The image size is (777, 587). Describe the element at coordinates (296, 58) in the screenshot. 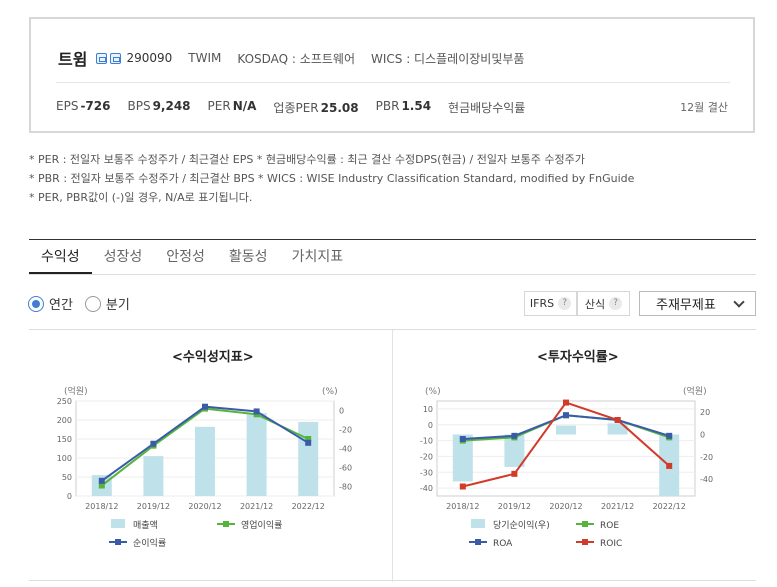

I see `market-sector: KOSDAQ : 소프트웨어` at that location.